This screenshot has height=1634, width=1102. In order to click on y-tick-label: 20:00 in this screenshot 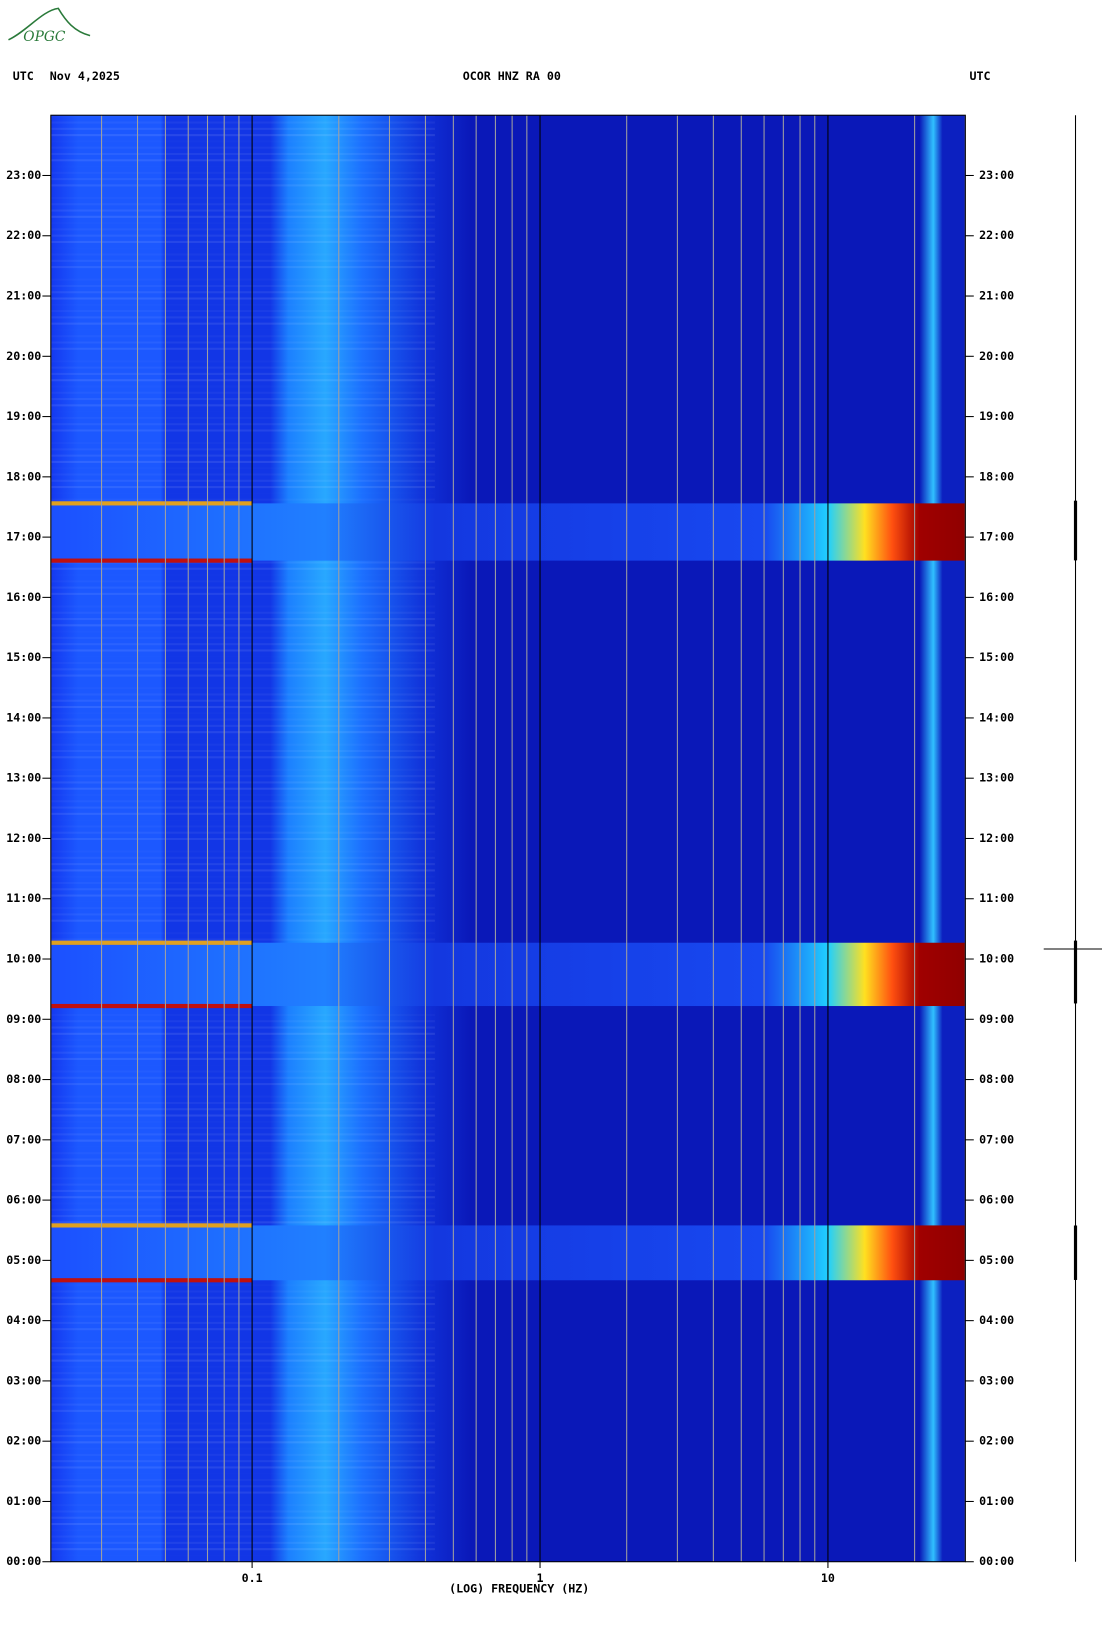, I will do `click(996, 356)`.